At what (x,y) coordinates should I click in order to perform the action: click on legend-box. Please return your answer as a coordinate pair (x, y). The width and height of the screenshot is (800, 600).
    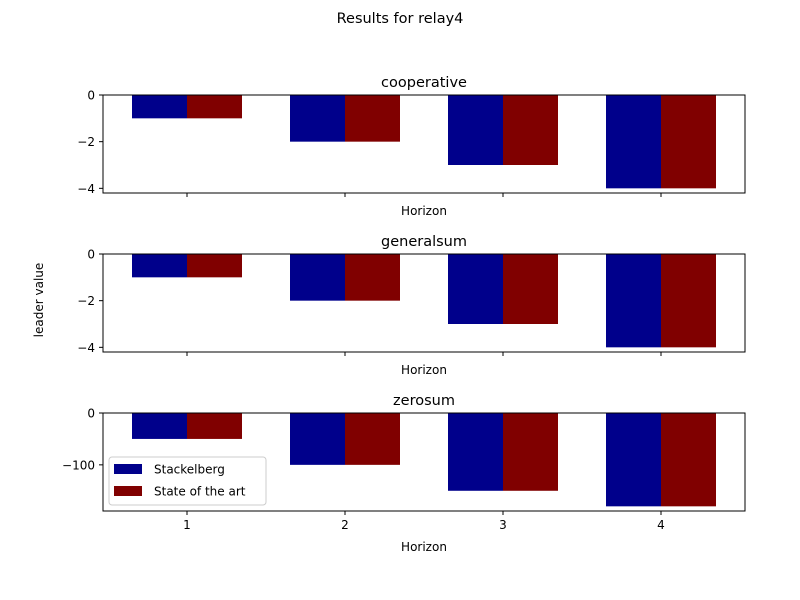
    Looking at the image, I should click on (187, 481).